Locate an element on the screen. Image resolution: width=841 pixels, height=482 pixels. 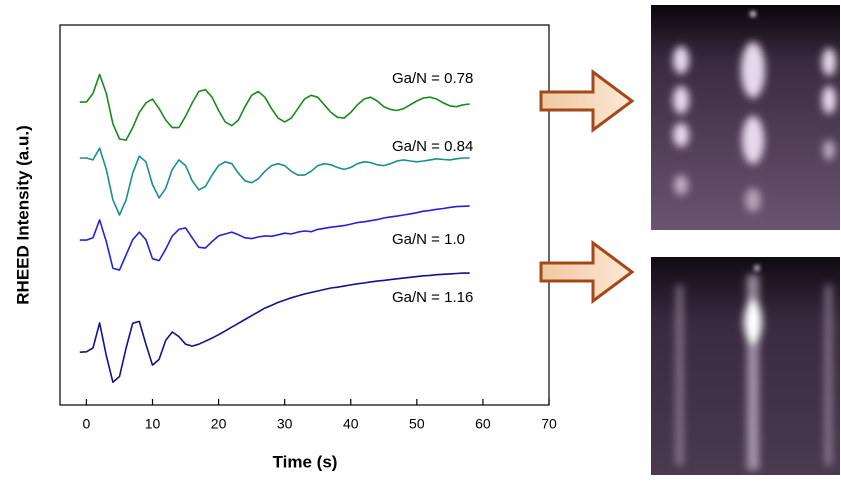
series-label: Ga/N = 0.84 is located at coordinates (432, 146).